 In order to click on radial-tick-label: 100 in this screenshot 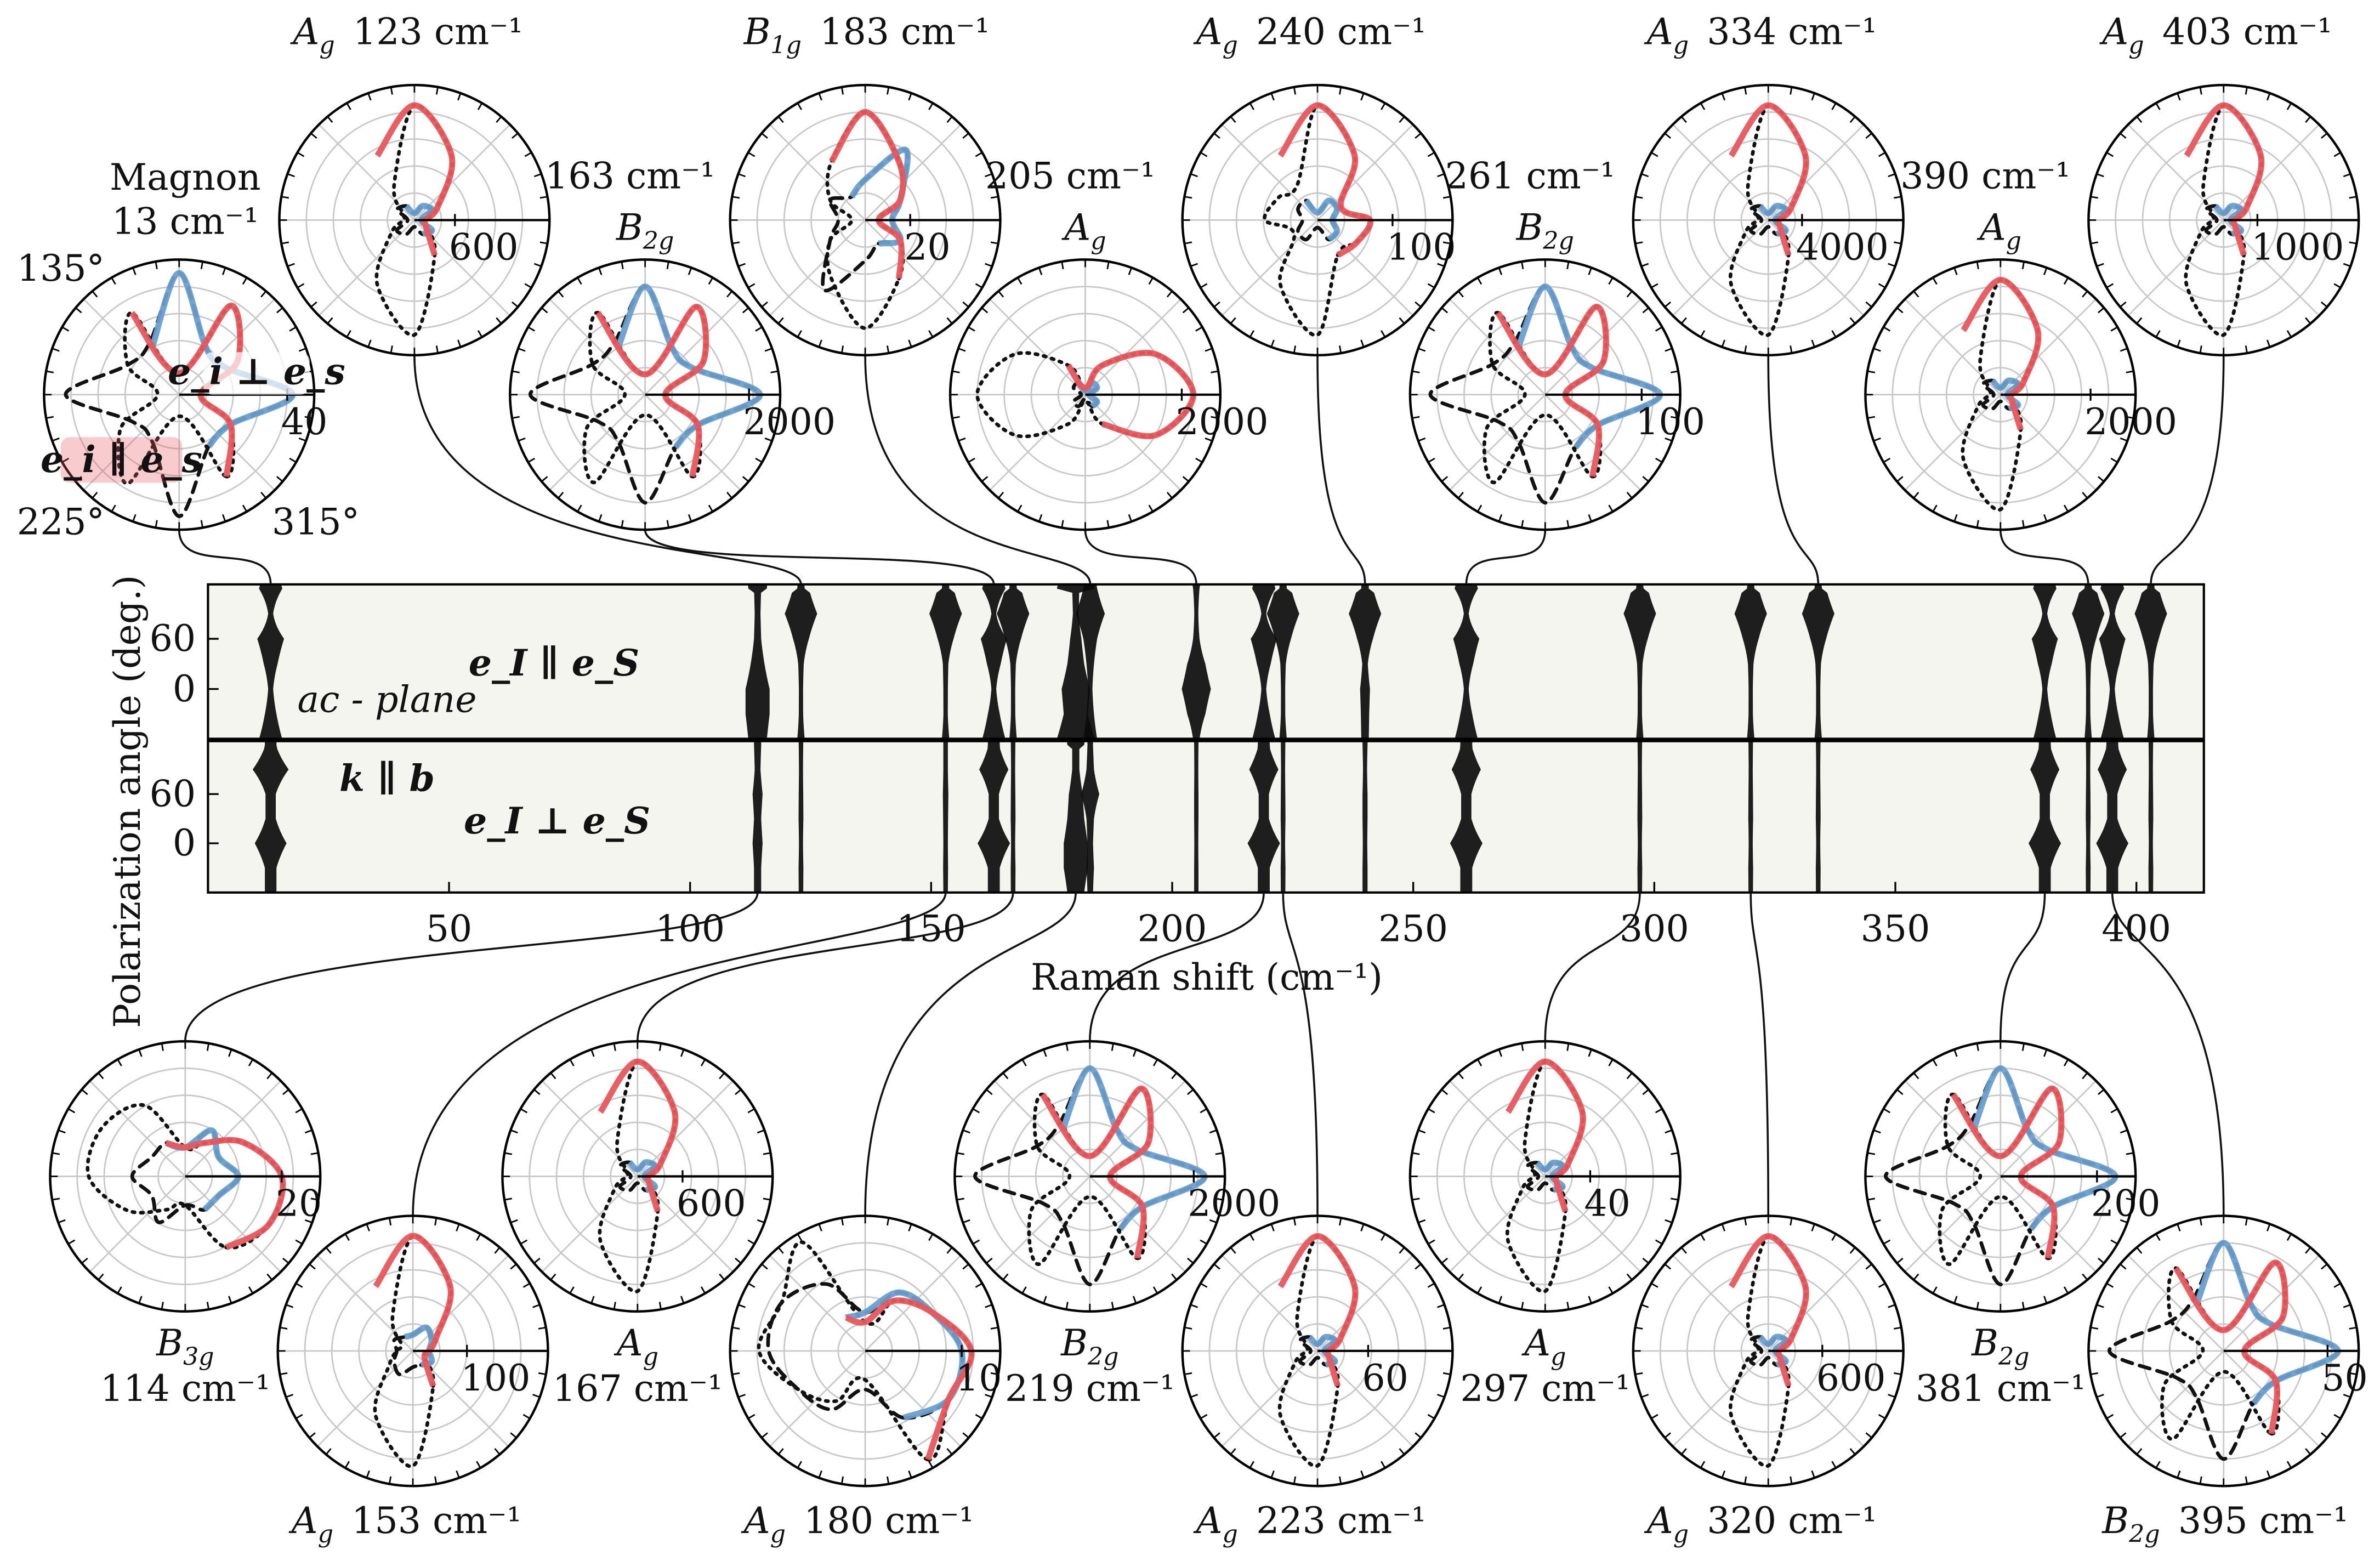, I will do `click(496, 1377)`.